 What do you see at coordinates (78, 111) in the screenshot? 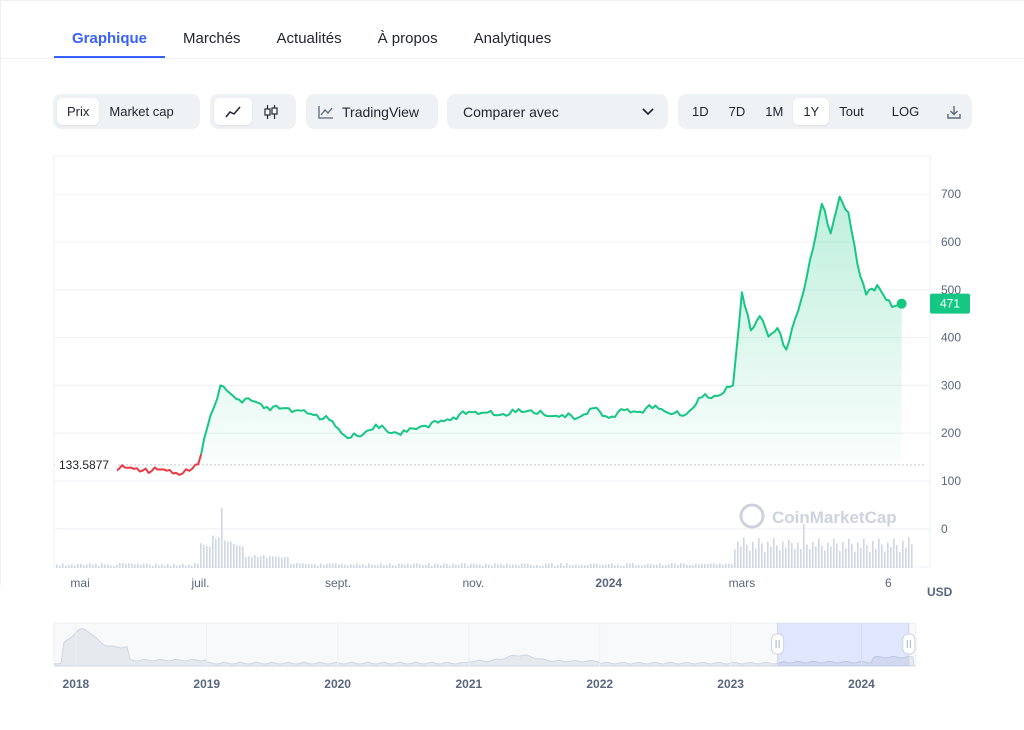
I see `metric-prix-button: Prix` at bounding box center [78, 111].